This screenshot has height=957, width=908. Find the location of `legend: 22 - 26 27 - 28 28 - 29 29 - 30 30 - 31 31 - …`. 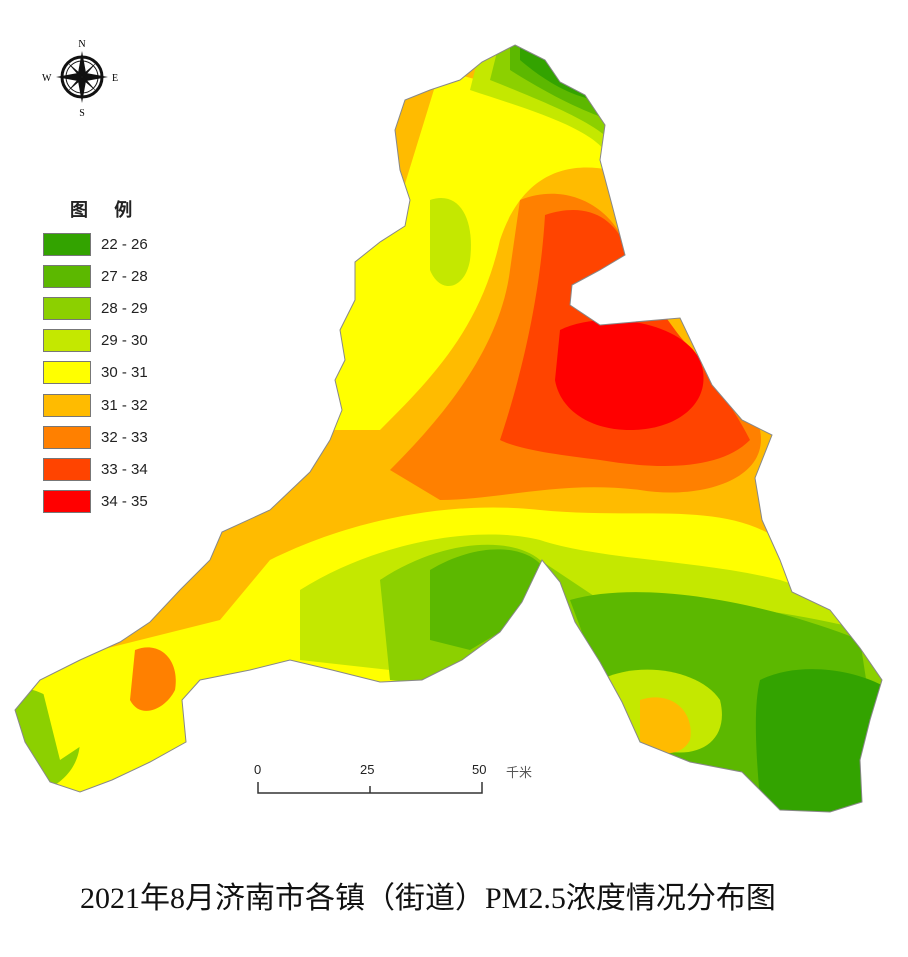

legend: 22 - 26 27 - 28 28 - 29 29 - 30 30 - 31 31 - … is located at coordinates (95, 373).